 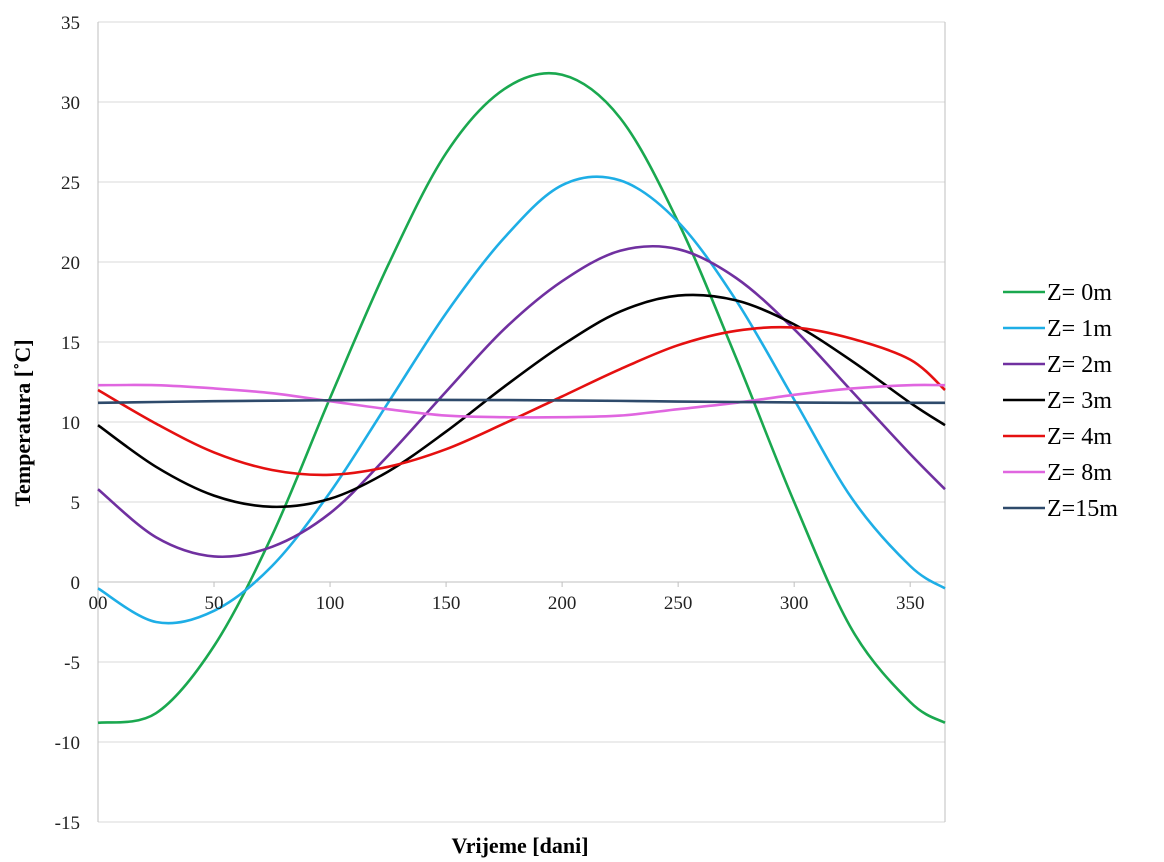 What do you see at coordinates (1082, 509) in the screenshot?
I see `legend-label: Z=15m` at bounding box center [1082, 509].